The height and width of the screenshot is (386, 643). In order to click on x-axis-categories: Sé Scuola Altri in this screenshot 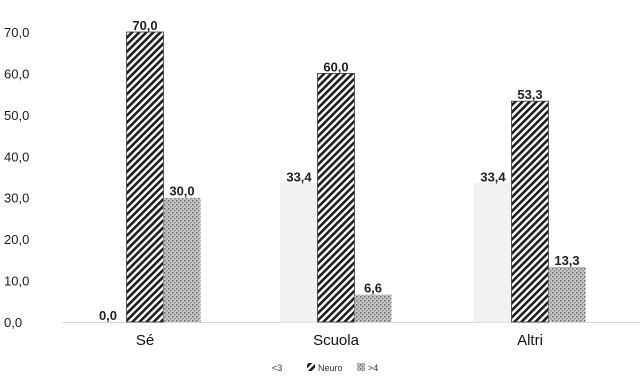, I will do `click(339, 340)`.